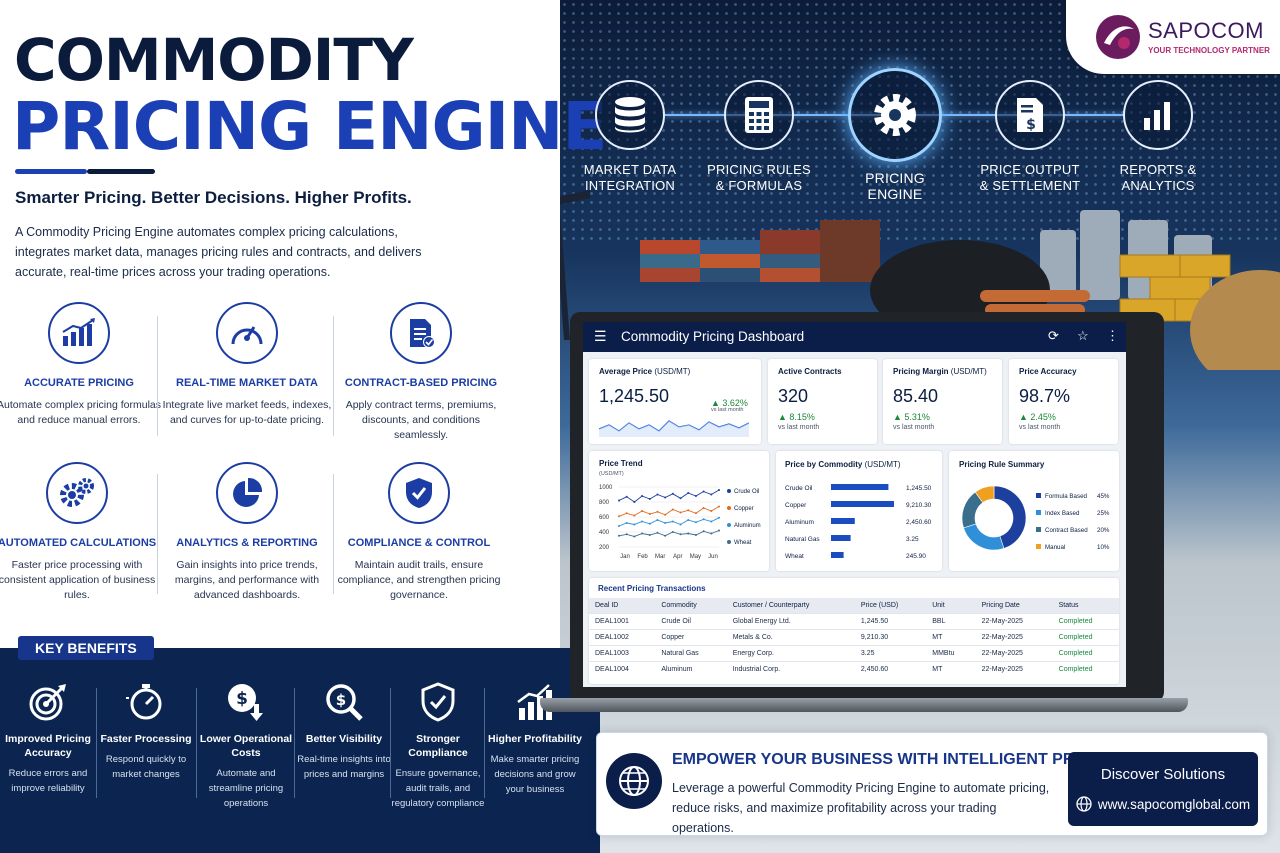 This screenshot has width=1280, height=853. Describe the element at coordinates (802, 539) in the screenshot. I see `commodity-bar-label: Natural Gas` at that location.